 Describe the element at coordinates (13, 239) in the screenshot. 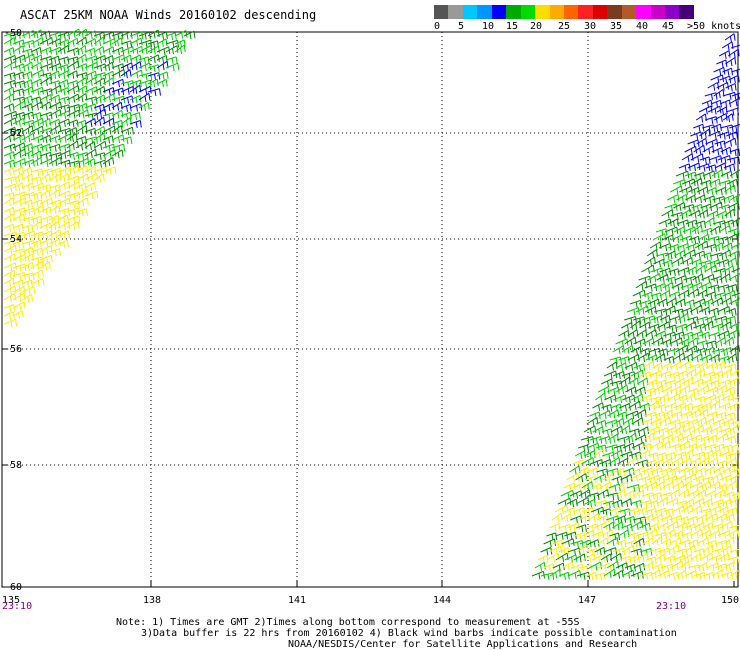

I see `lat-label: -54` at that location.